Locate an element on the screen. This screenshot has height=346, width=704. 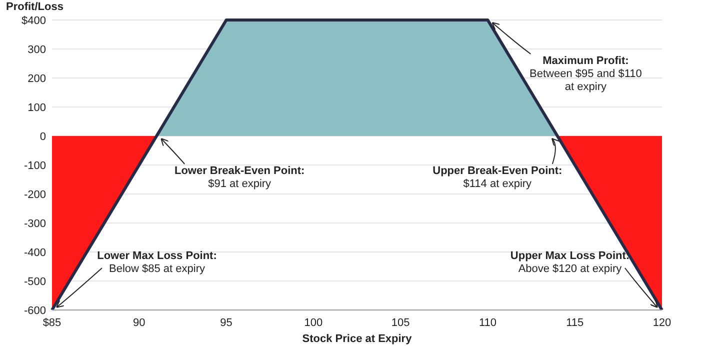
x-tick-label: $85 is located at coordinates (52, 323).